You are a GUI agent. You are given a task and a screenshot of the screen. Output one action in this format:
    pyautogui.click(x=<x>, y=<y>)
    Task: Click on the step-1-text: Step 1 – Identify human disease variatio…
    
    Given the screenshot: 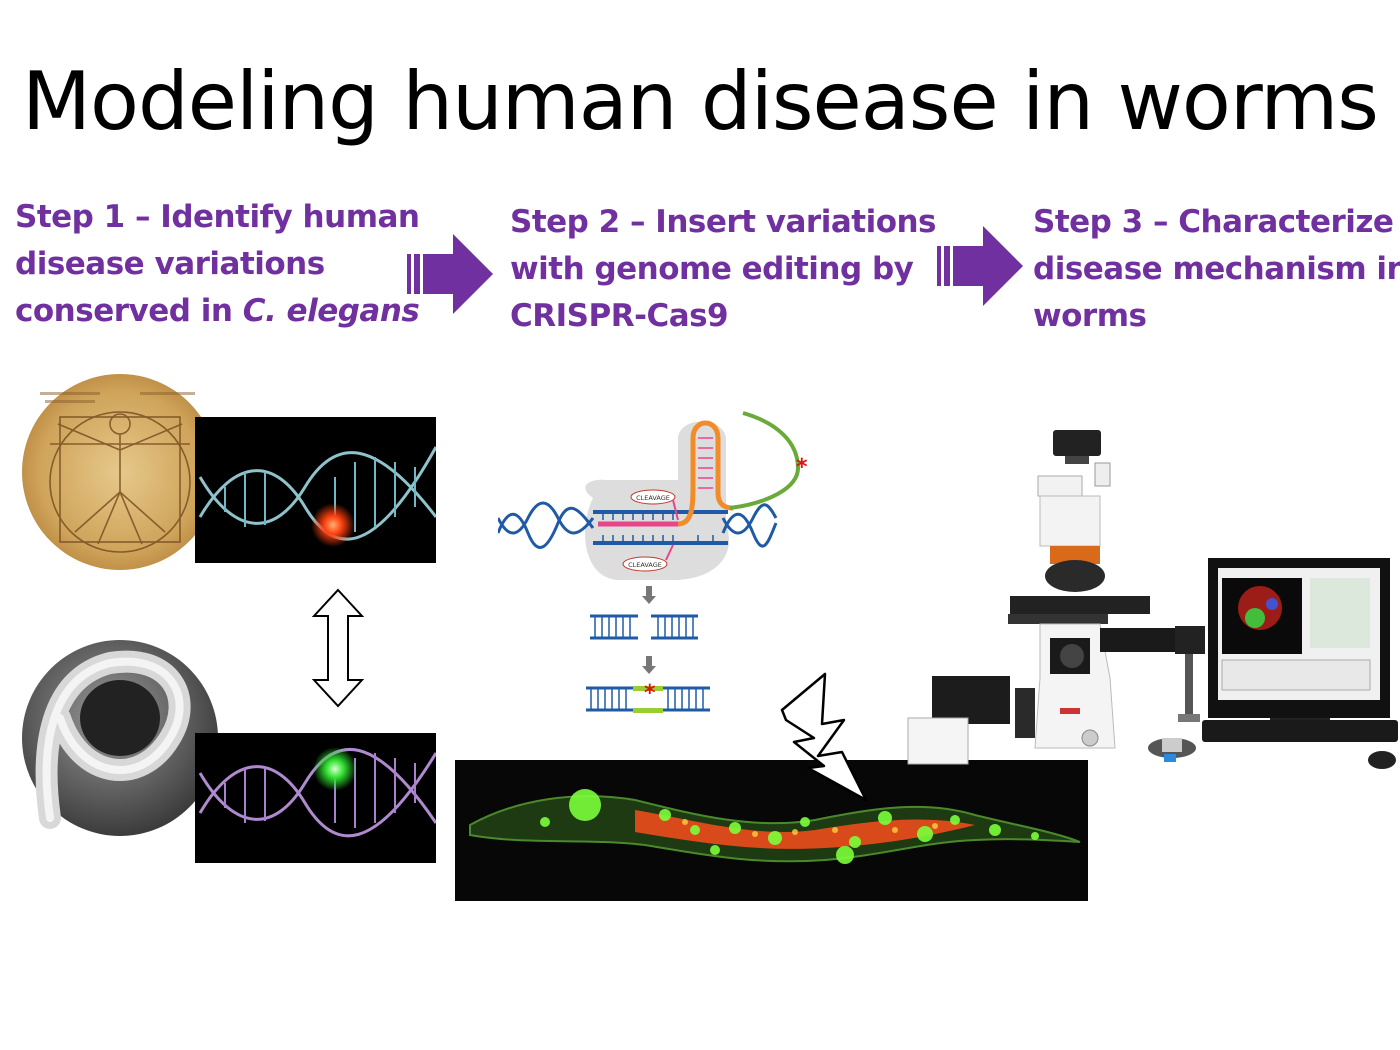 What is the action you would take?
    pyautogui.click(x=217, y=264)
    